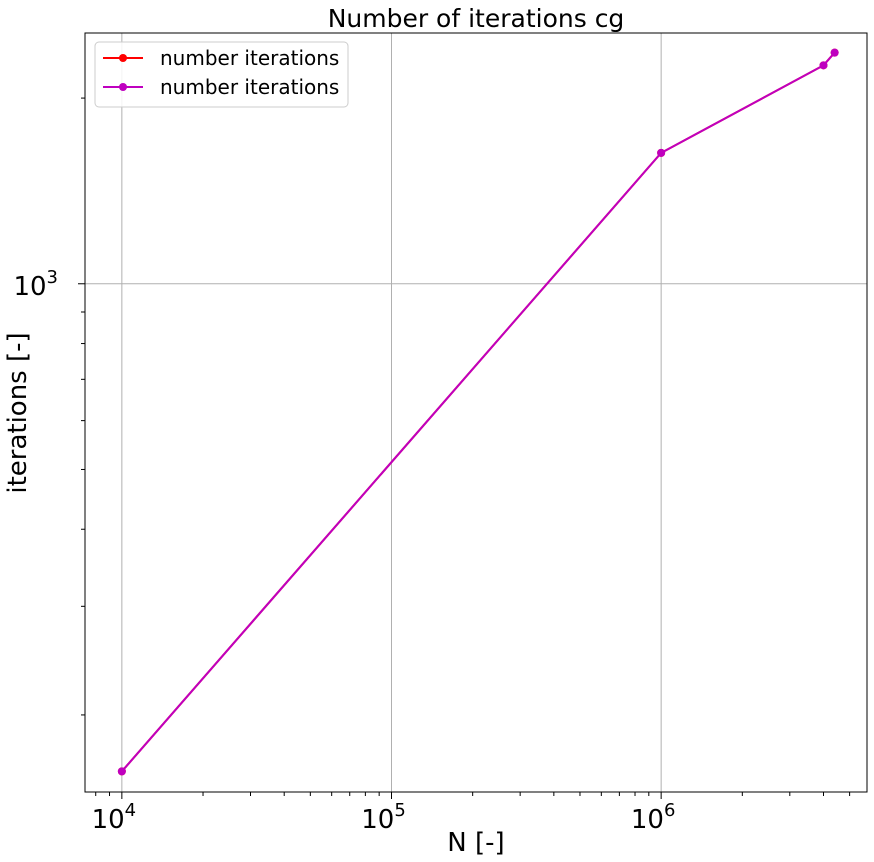  I want to click on x-tick-label: 10⁵, so click(383, 817).